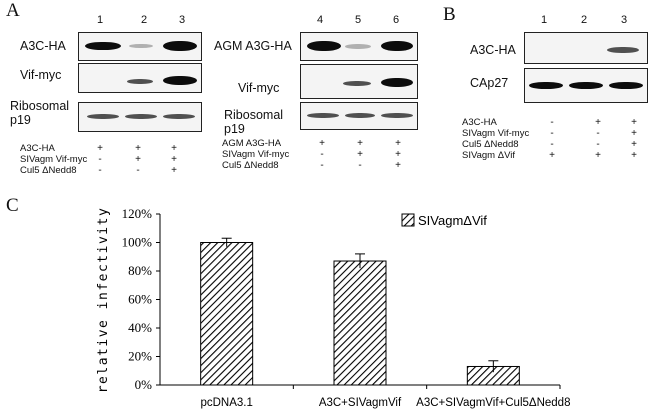  Describe the element at coordinates (493, 403) in the screenshot. I see `x-tick-label: A3C+SIVagmVif+Cul5ΔNedd8` at that location.